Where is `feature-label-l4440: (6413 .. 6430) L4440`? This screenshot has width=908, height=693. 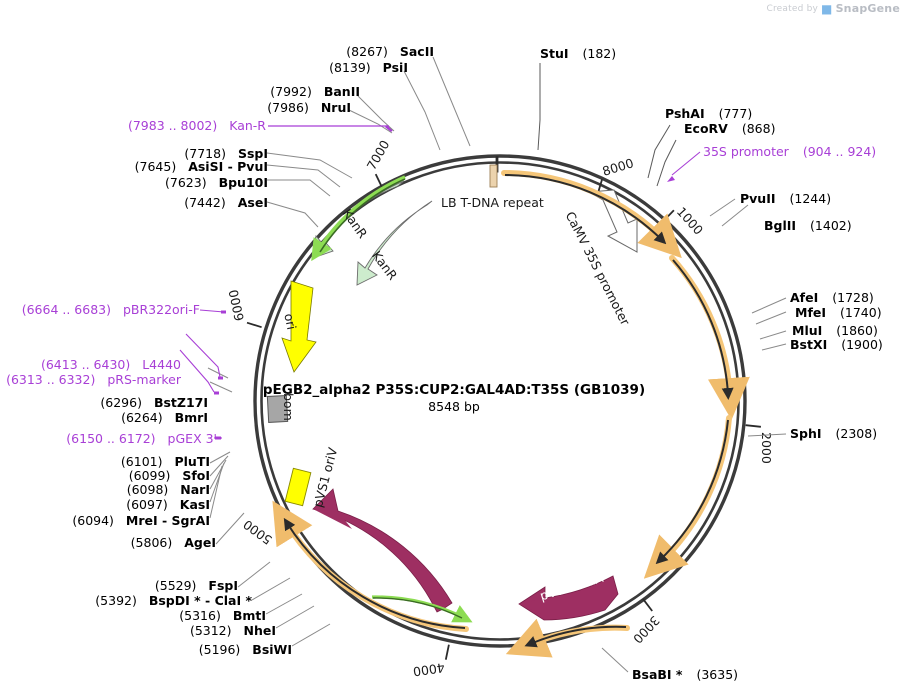 feature-label-l4440: (6413 .. 6430) L4440 is located at coordinates (110, 364).